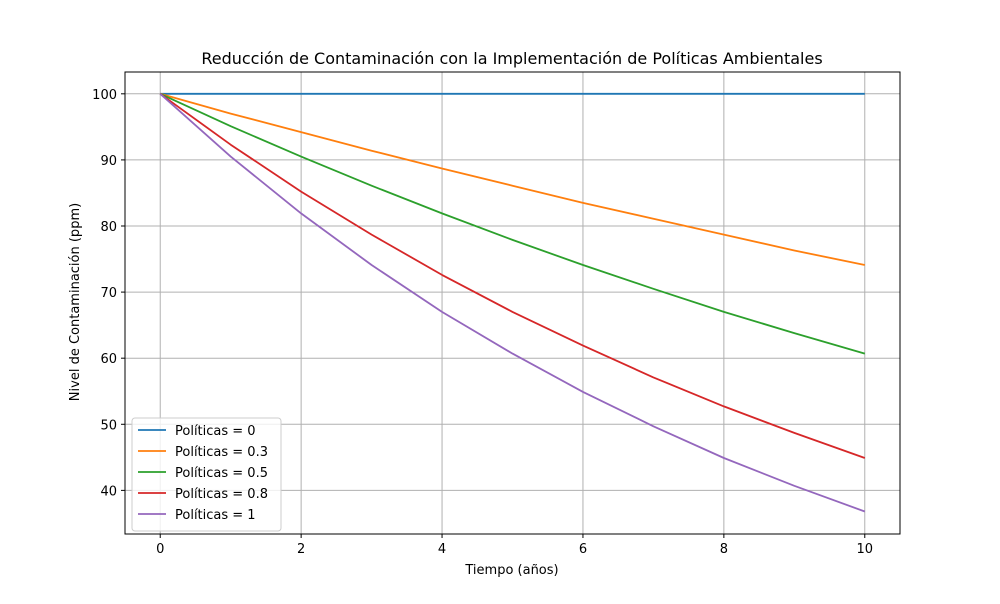 This screenshot has height=604, width=1000. Describe the element at coordinates (108, 491) in the screenshot. I see `y-tick-label: 40` at that location.